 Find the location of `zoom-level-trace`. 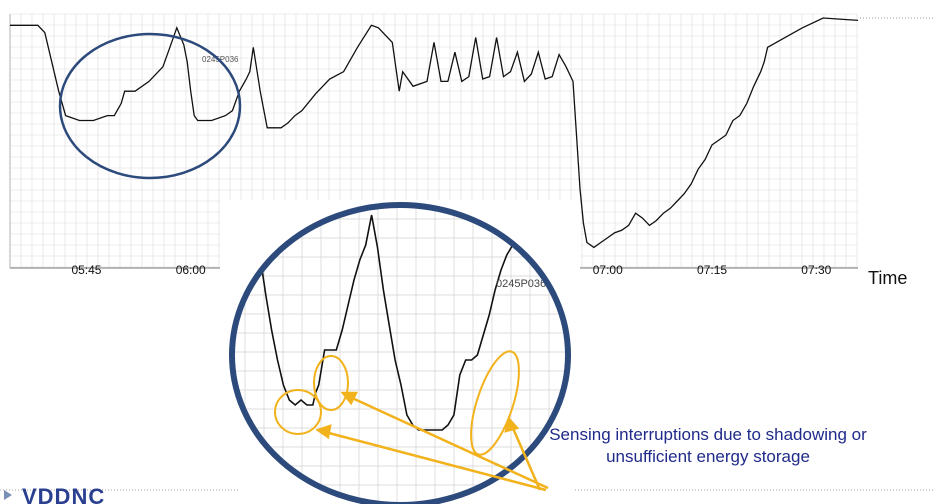

zoom-level-trace is located at coordinates (401, 322).